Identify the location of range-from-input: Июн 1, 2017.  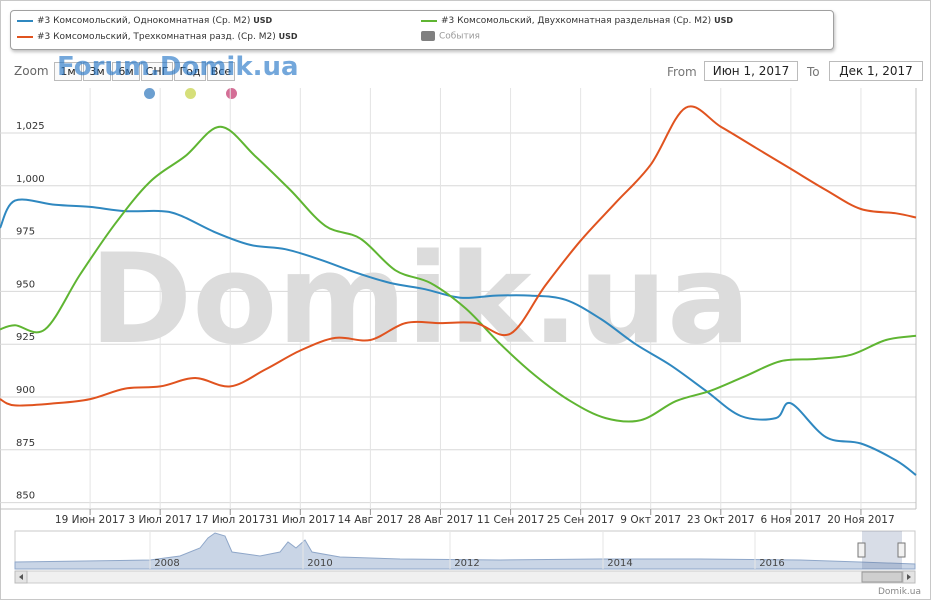
(751, 71).